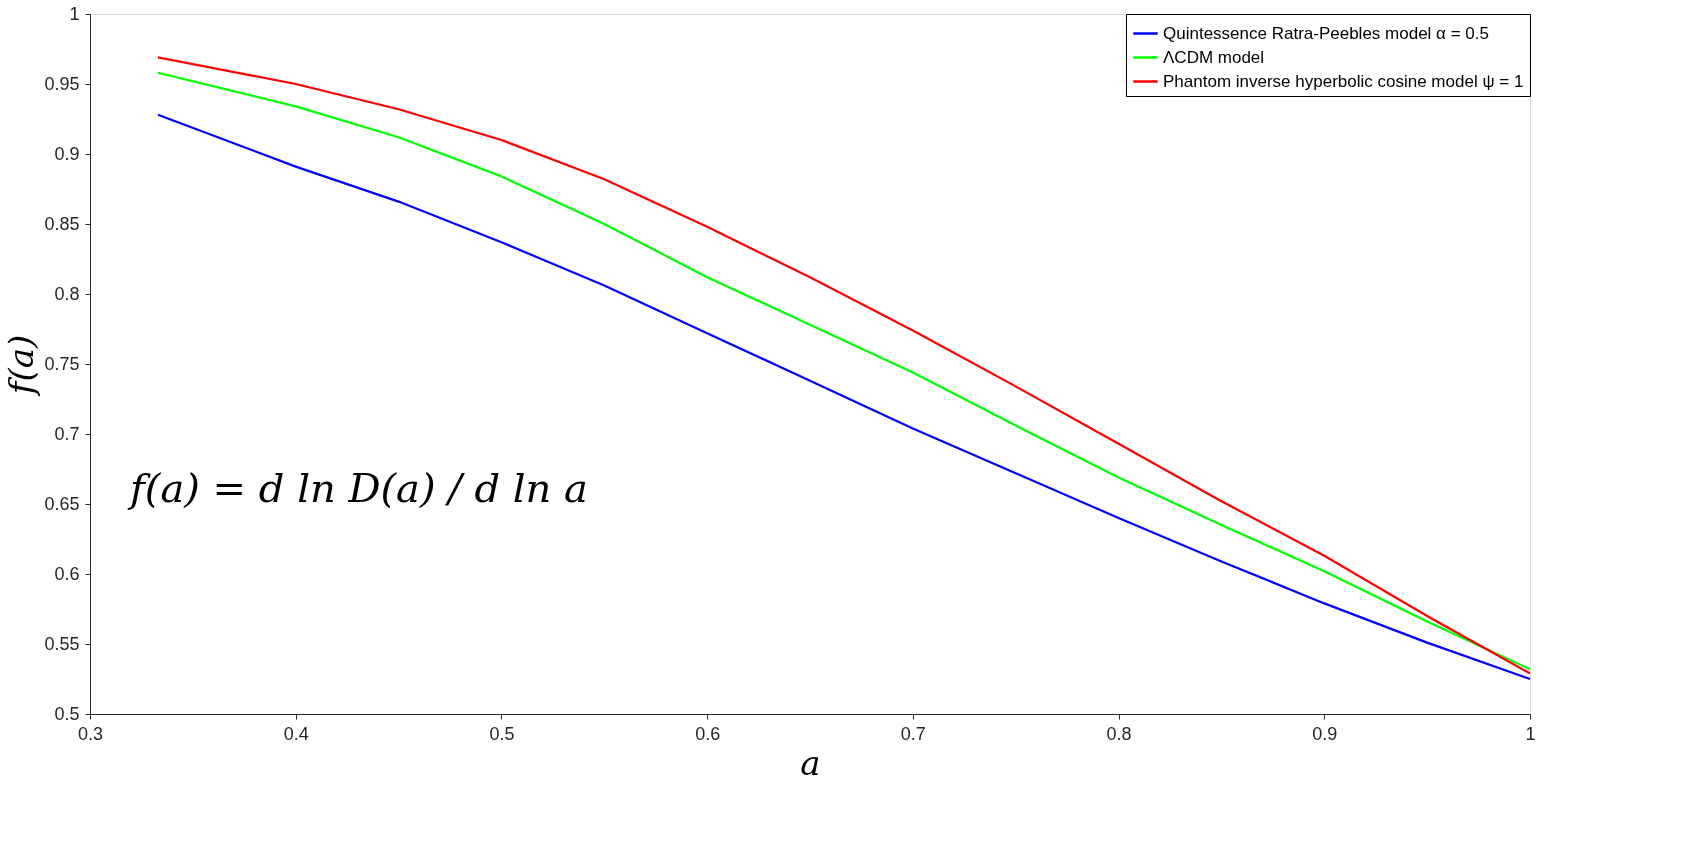 This screenshot has height=868, width=1696. Describe the element at coordinates (502, 733) in the screenshot. I see `x-tick-label: 0.5` at that location.